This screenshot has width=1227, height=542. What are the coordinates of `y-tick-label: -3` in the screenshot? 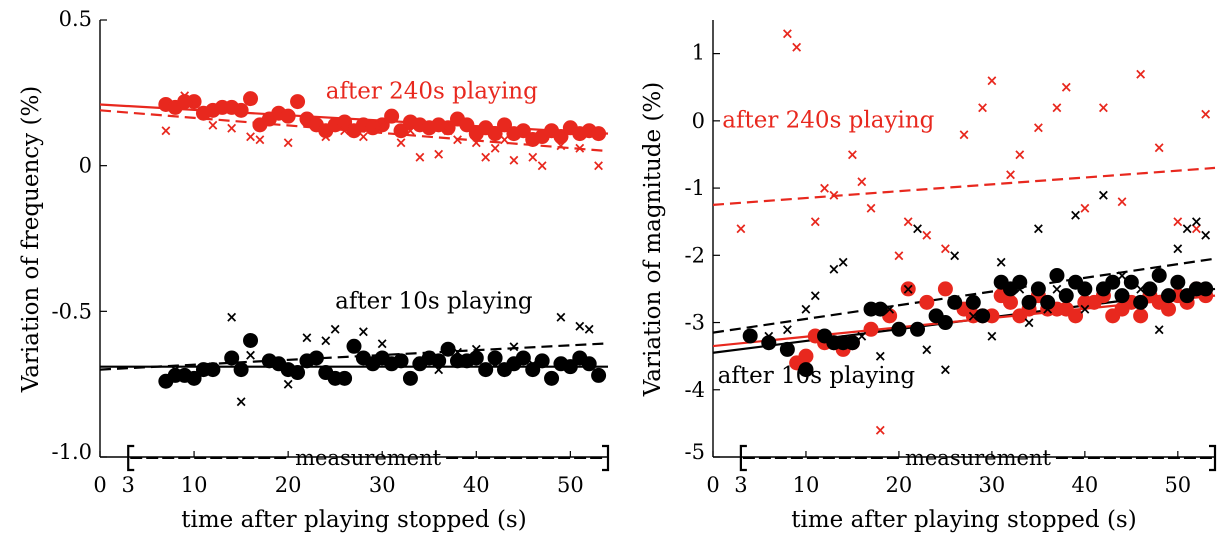 It's located at (695, 323).